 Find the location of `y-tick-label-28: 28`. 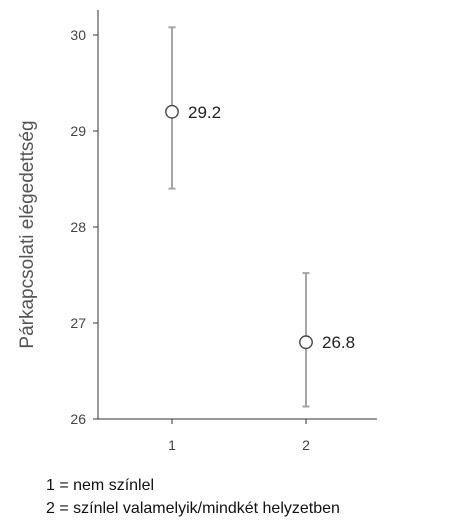

y-tick-label-28: 28 is located at coordinates (78, 227).